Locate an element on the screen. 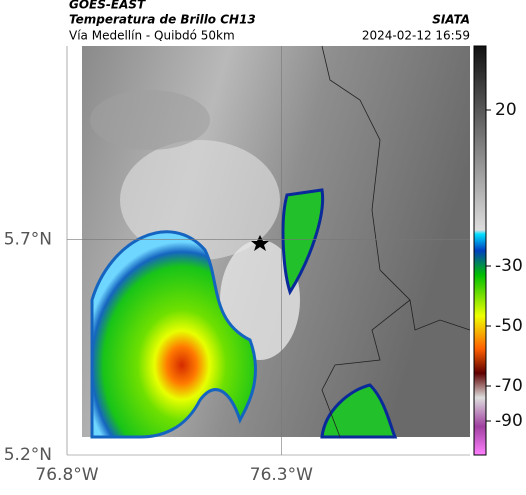  y-tick-label: 5.2°N is located at coordinates (28, 455).